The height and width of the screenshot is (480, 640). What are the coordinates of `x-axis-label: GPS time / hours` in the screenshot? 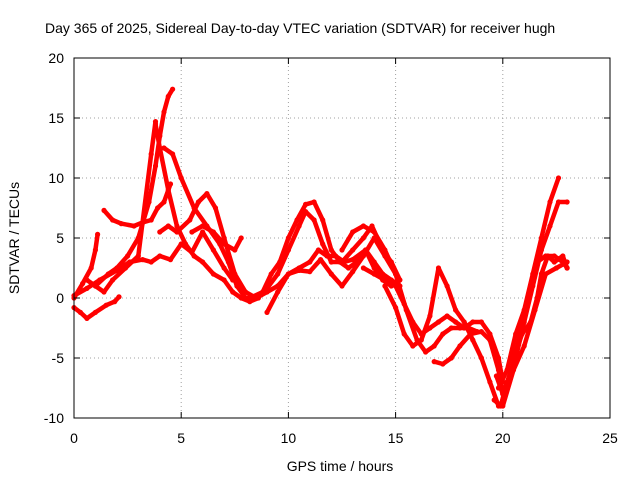 It's located at (340, 466).